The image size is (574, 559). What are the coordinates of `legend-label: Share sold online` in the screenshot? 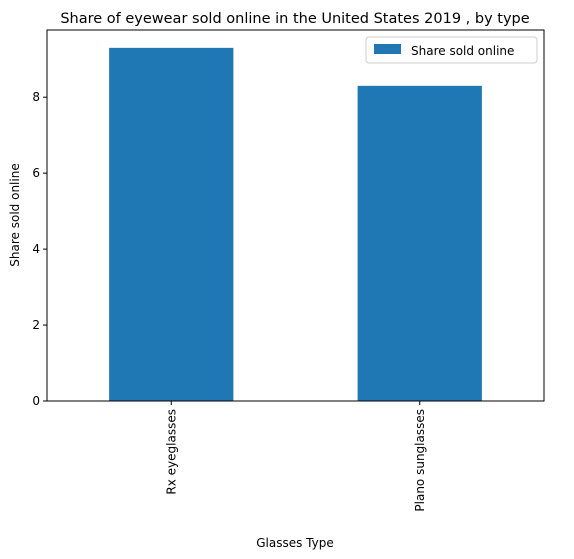 It's located at (462, 51).